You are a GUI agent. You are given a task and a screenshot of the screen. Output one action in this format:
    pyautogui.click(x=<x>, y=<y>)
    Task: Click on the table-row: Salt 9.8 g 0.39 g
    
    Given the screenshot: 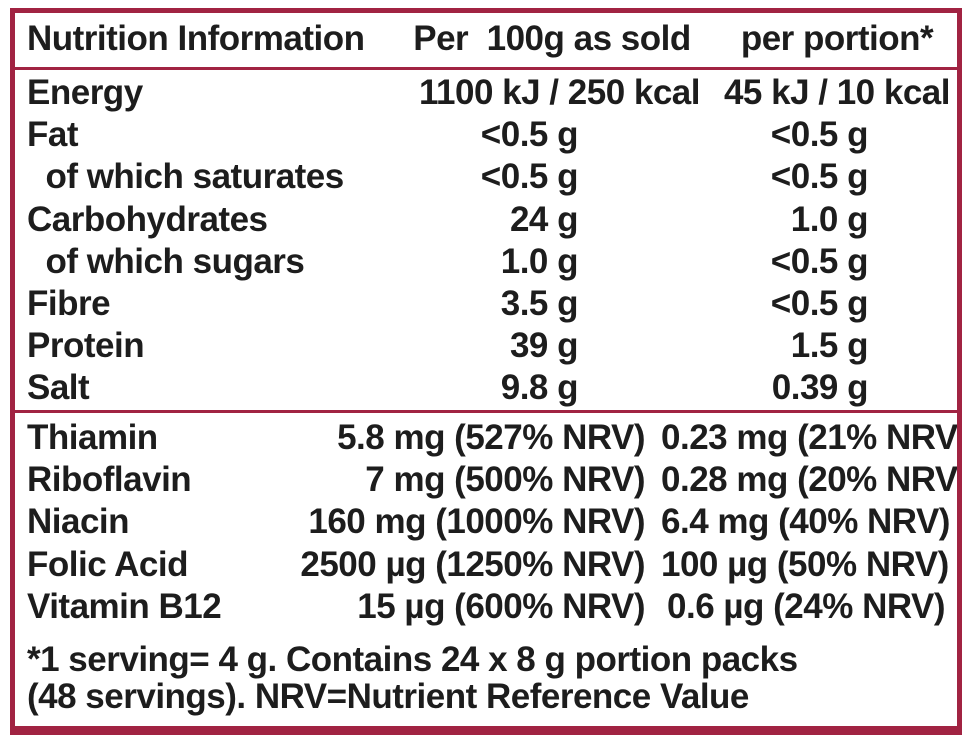 What is the action you would take?
    pyautogui.click(x=486, y=388)
    